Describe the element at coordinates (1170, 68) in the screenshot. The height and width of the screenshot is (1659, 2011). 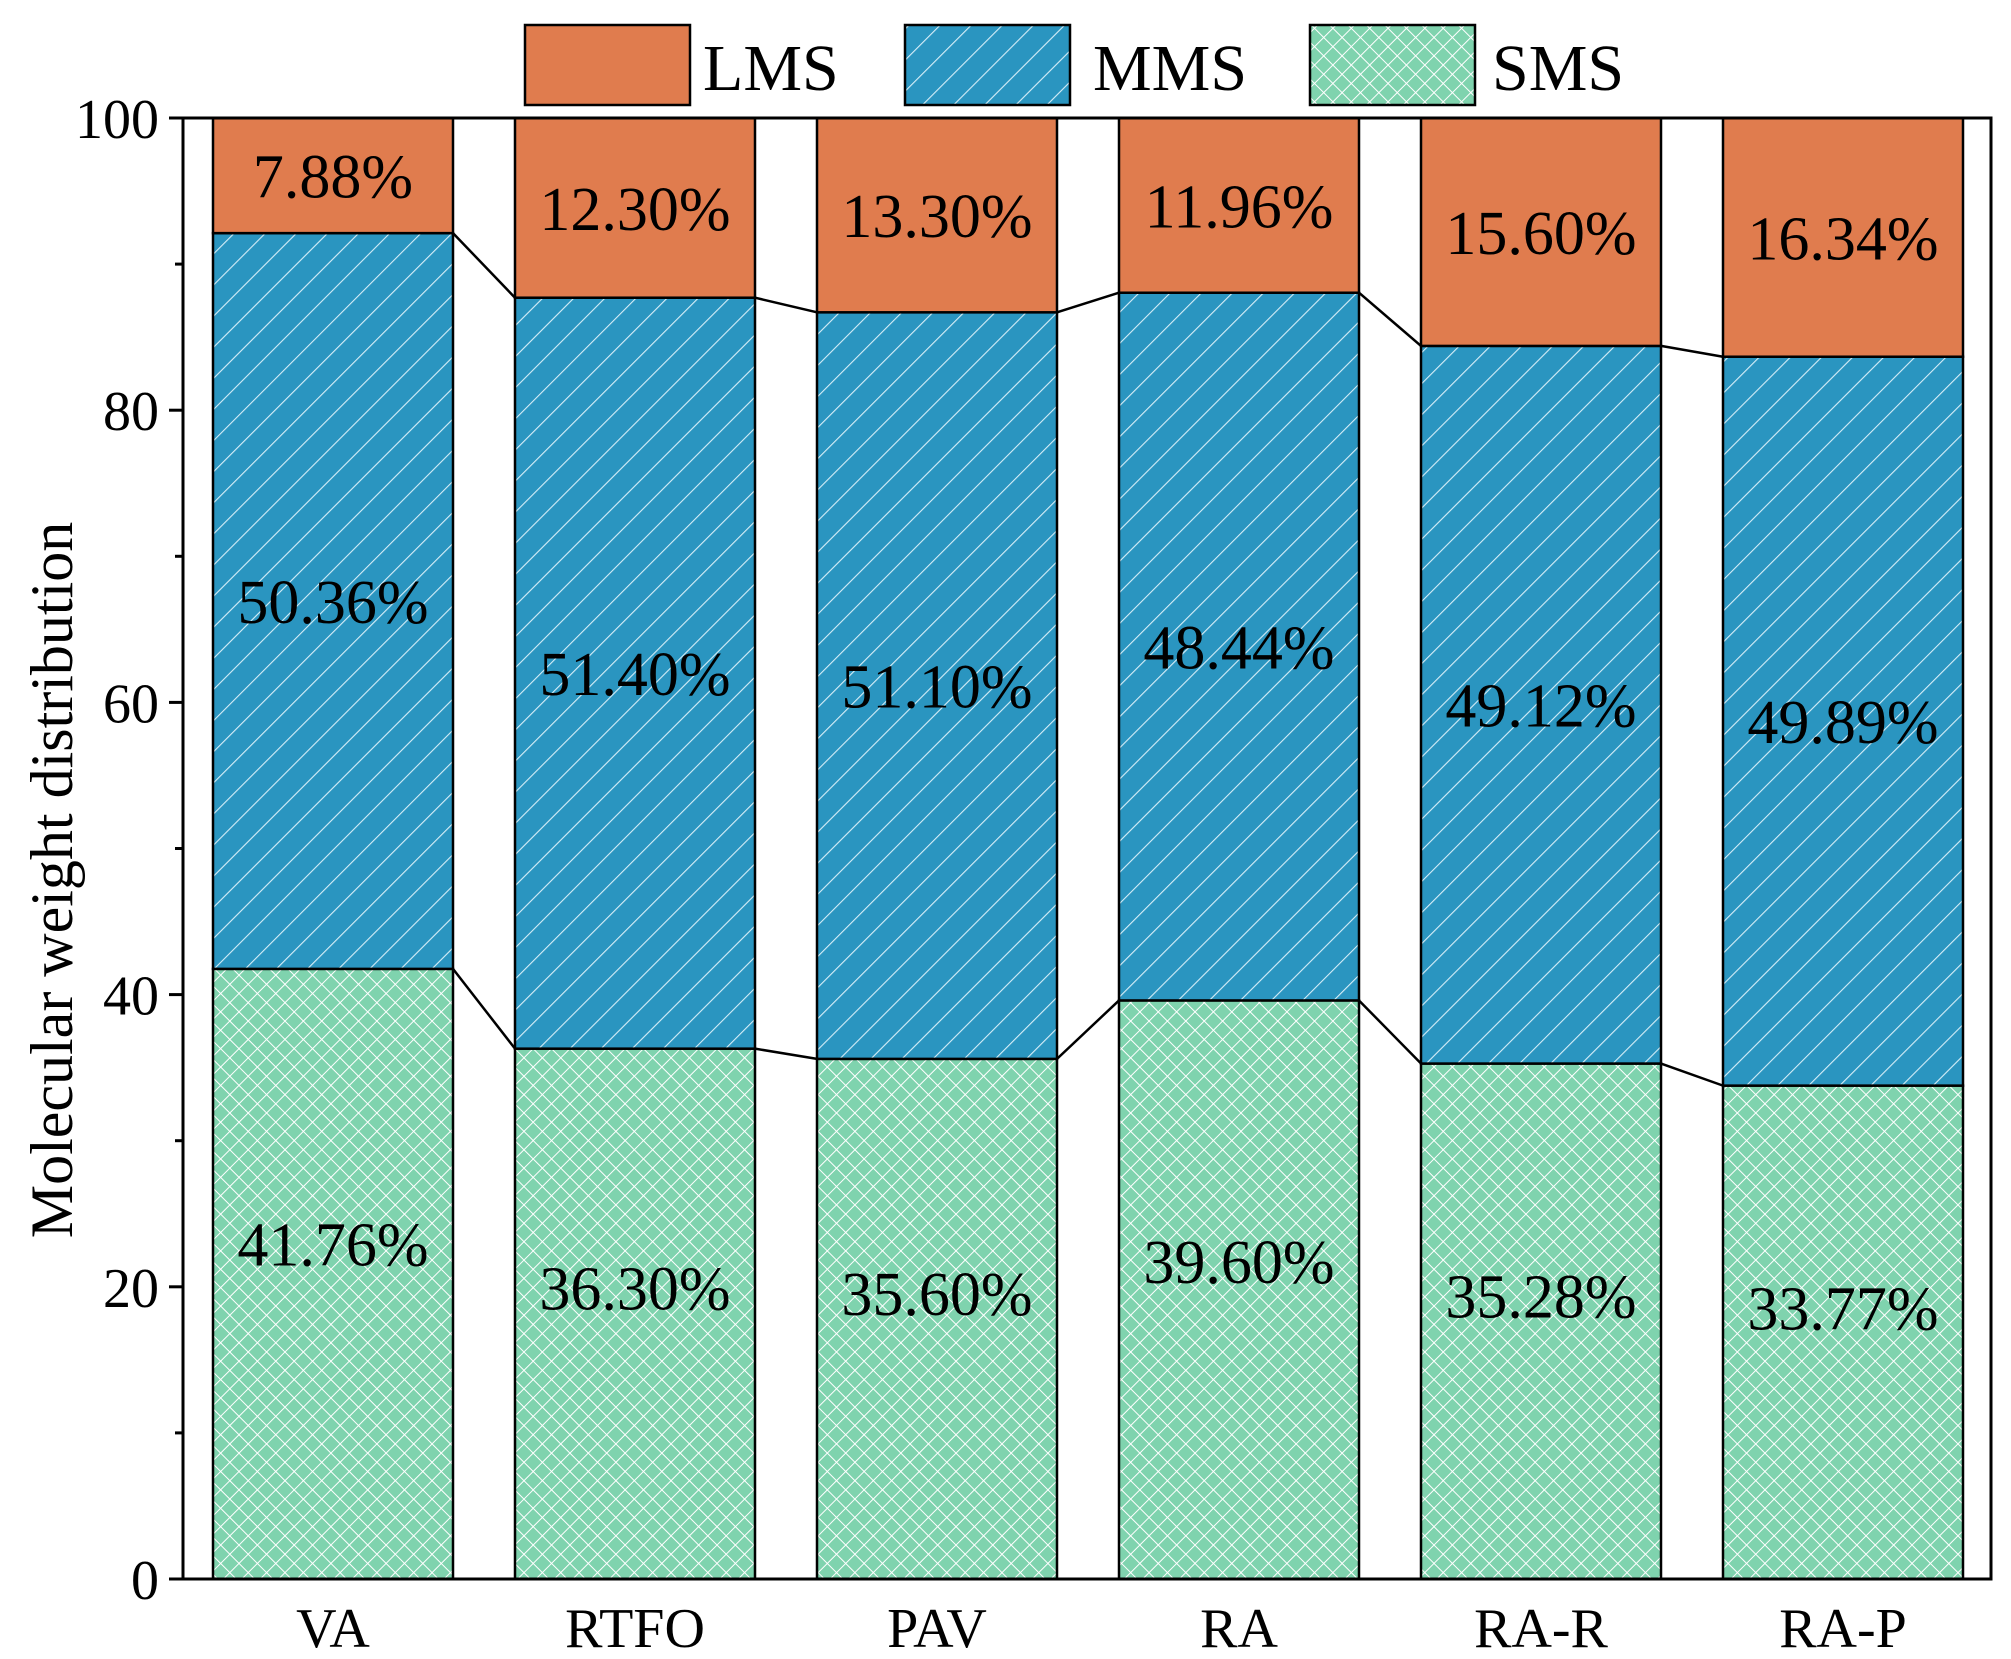
I see `legend-label-mms: MMS` at that location.